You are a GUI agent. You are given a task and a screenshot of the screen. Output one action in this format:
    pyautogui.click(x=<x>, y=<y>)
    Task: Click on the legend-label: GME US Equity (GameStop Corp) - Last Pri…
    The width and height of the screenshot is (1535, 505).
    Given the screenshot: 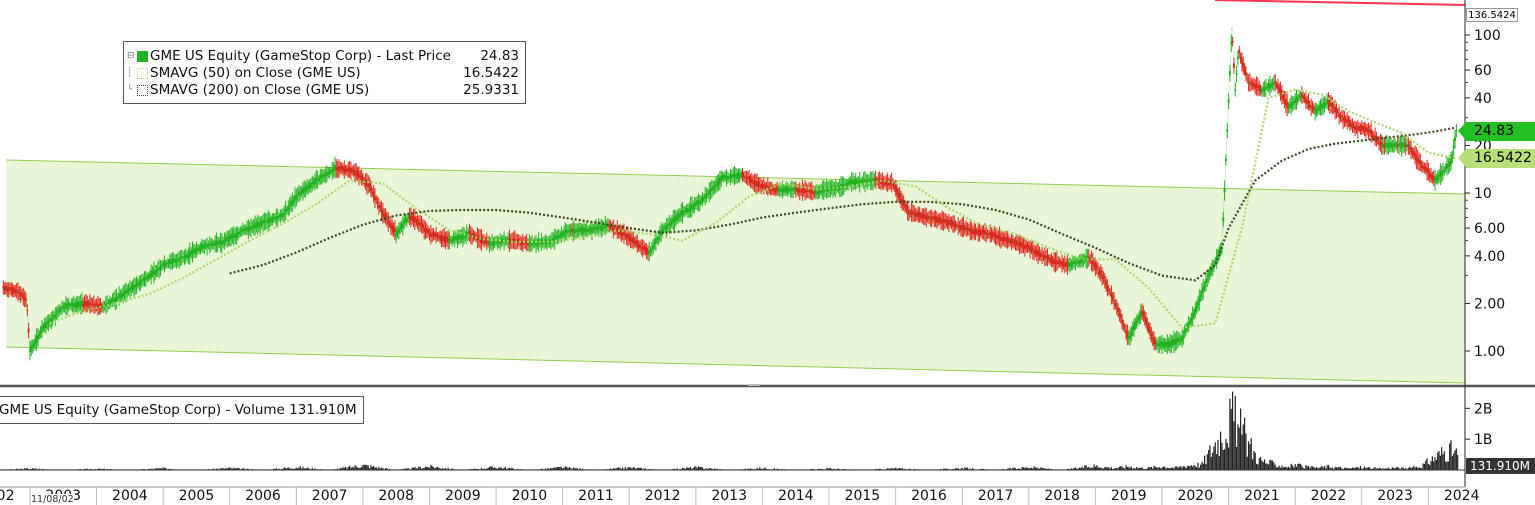 What is the action you would take?
    pyautogui.click(x=300, y=56)
    